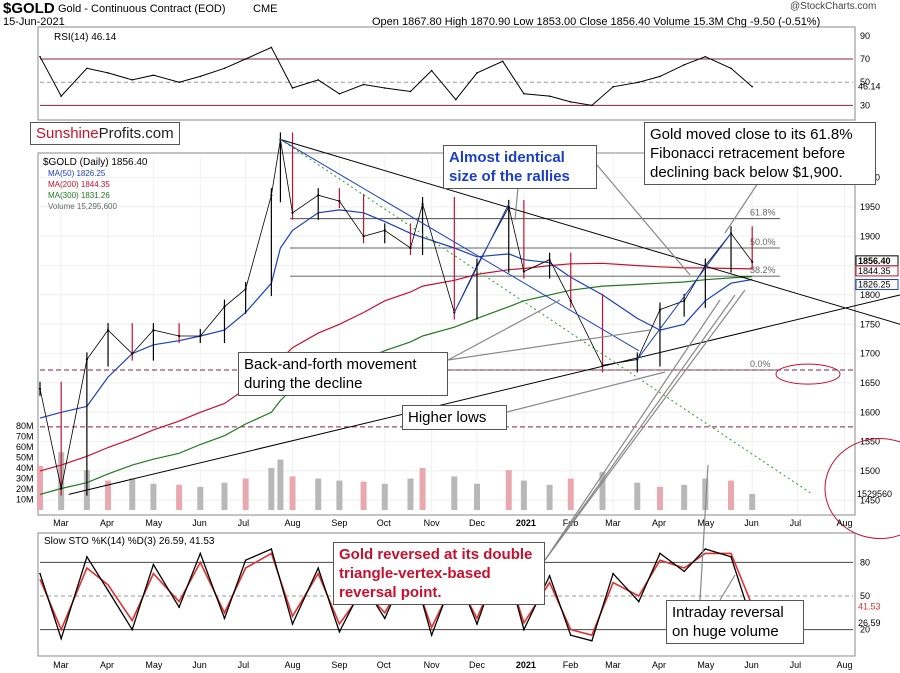 The height and width of the screenshot is (673, 900). What do you see at coordinates (61, 523) in the screenshot?
I see `price-x-tick-label: Mar` at bounding box center [61, 523].